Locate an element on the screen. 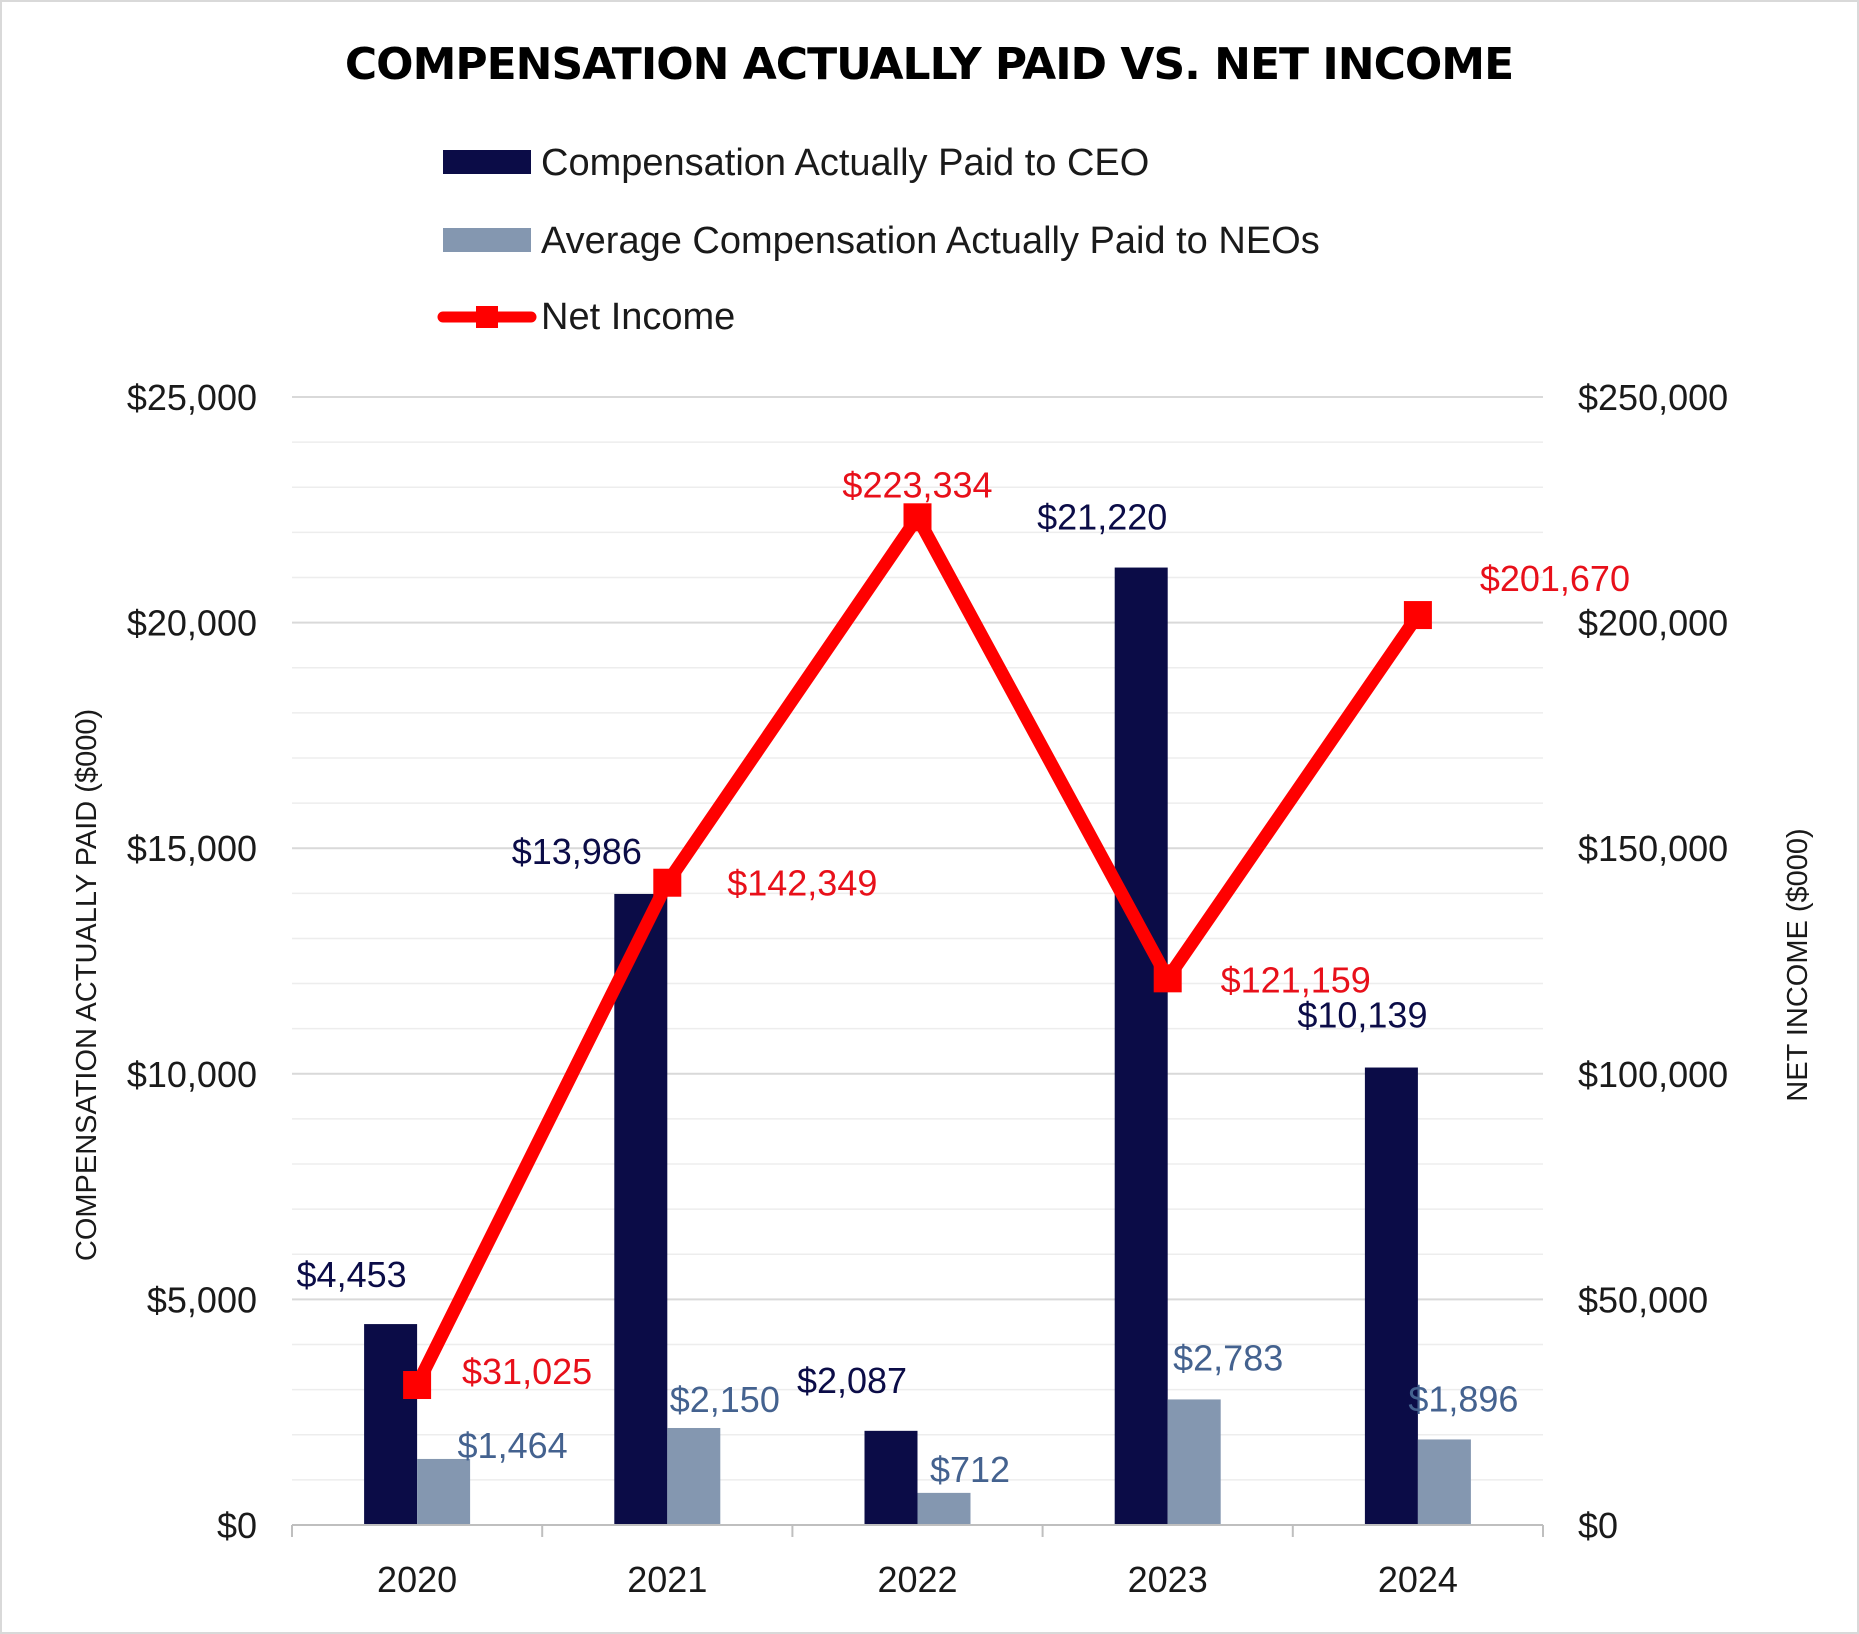 The height and width of the screenshot is (1634, 1859). data-label-net-income: $201,670 is located at coordinates (1555, 578).